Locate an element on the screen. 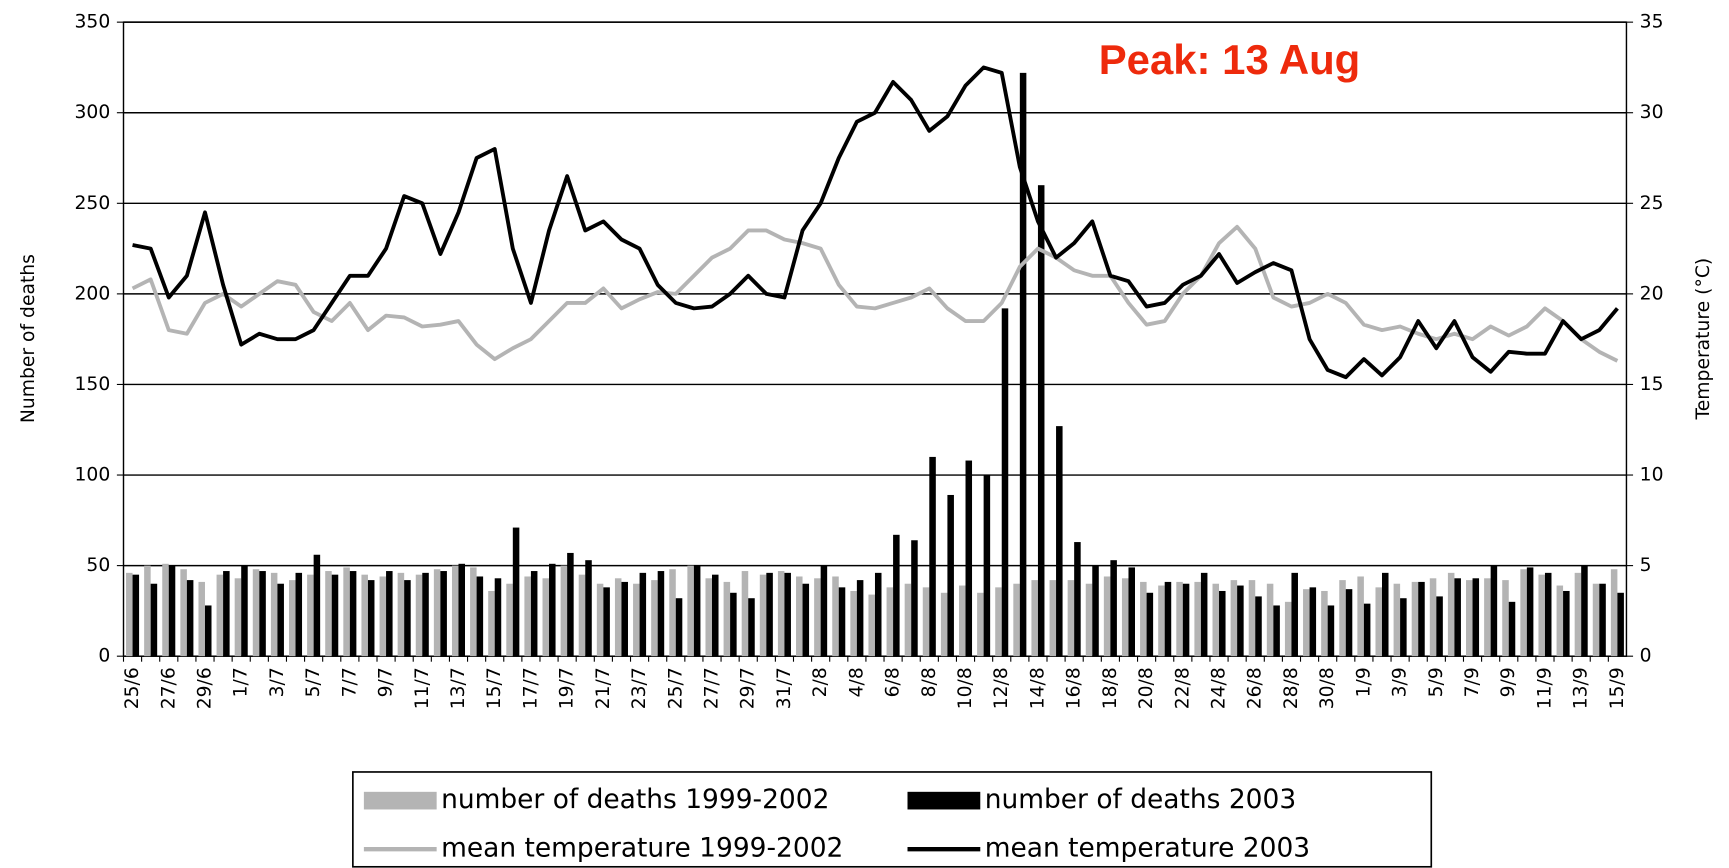 This screenshot has width=1729, height=868. legend-label: mean temperature 2003 is located at coordinates (1147, 848).